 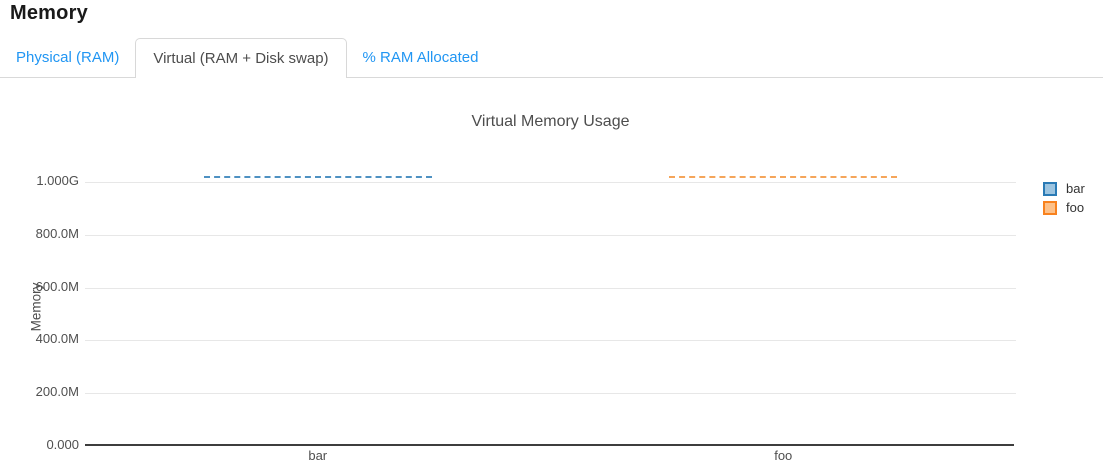 What do you see at coordinates (549, 445) in the screenshot?
I see `x-axis-line` at bounding box center [549, 445].